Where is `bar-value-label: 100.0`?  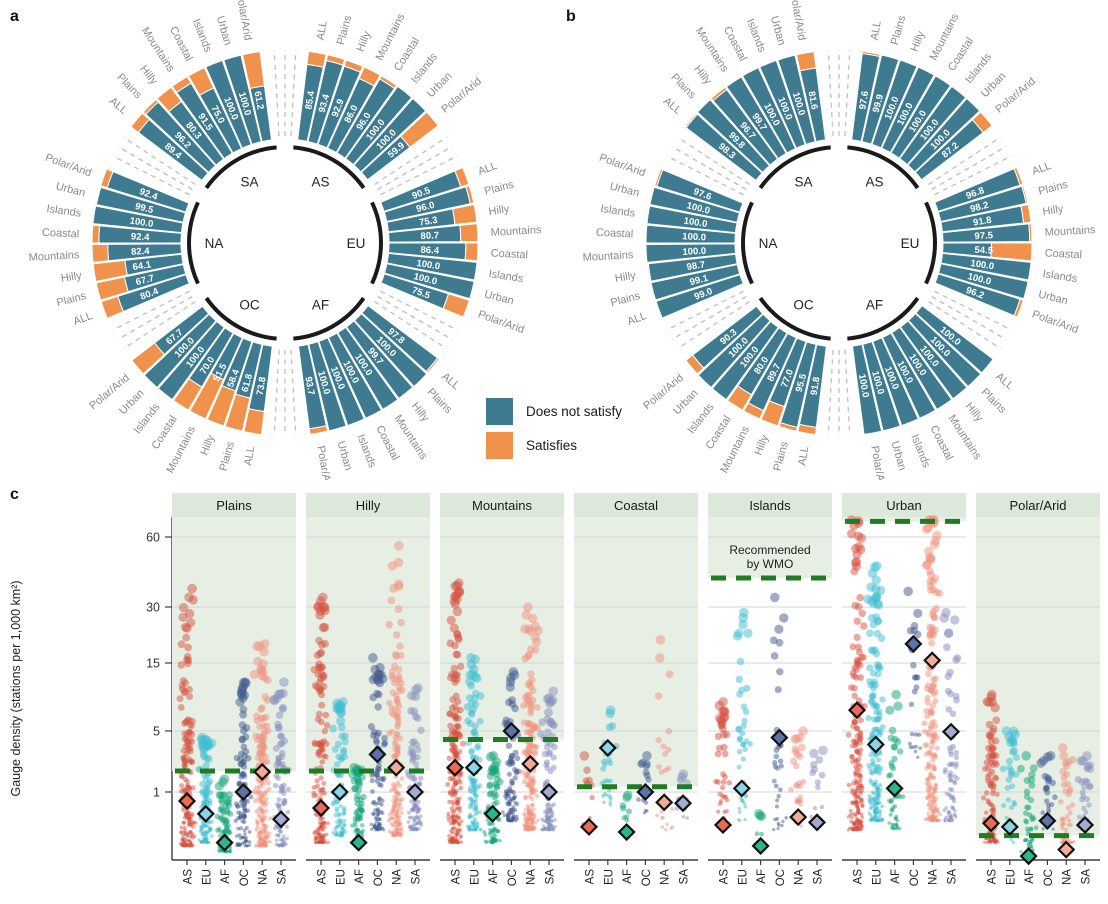
bar-value-label: 100.0 is located at coordinates (141, 223).